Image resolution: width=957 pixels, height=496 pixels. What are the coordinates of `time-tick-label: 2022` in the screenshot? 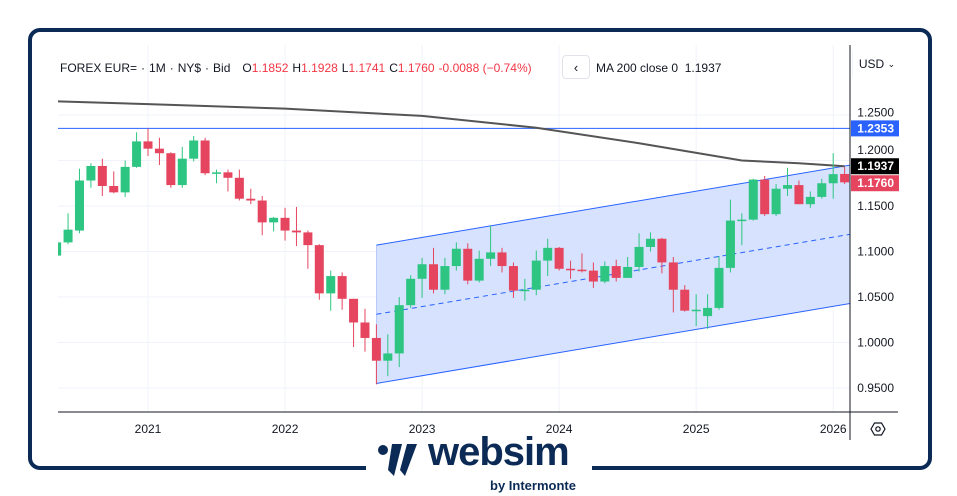 It's located at (285, 429).